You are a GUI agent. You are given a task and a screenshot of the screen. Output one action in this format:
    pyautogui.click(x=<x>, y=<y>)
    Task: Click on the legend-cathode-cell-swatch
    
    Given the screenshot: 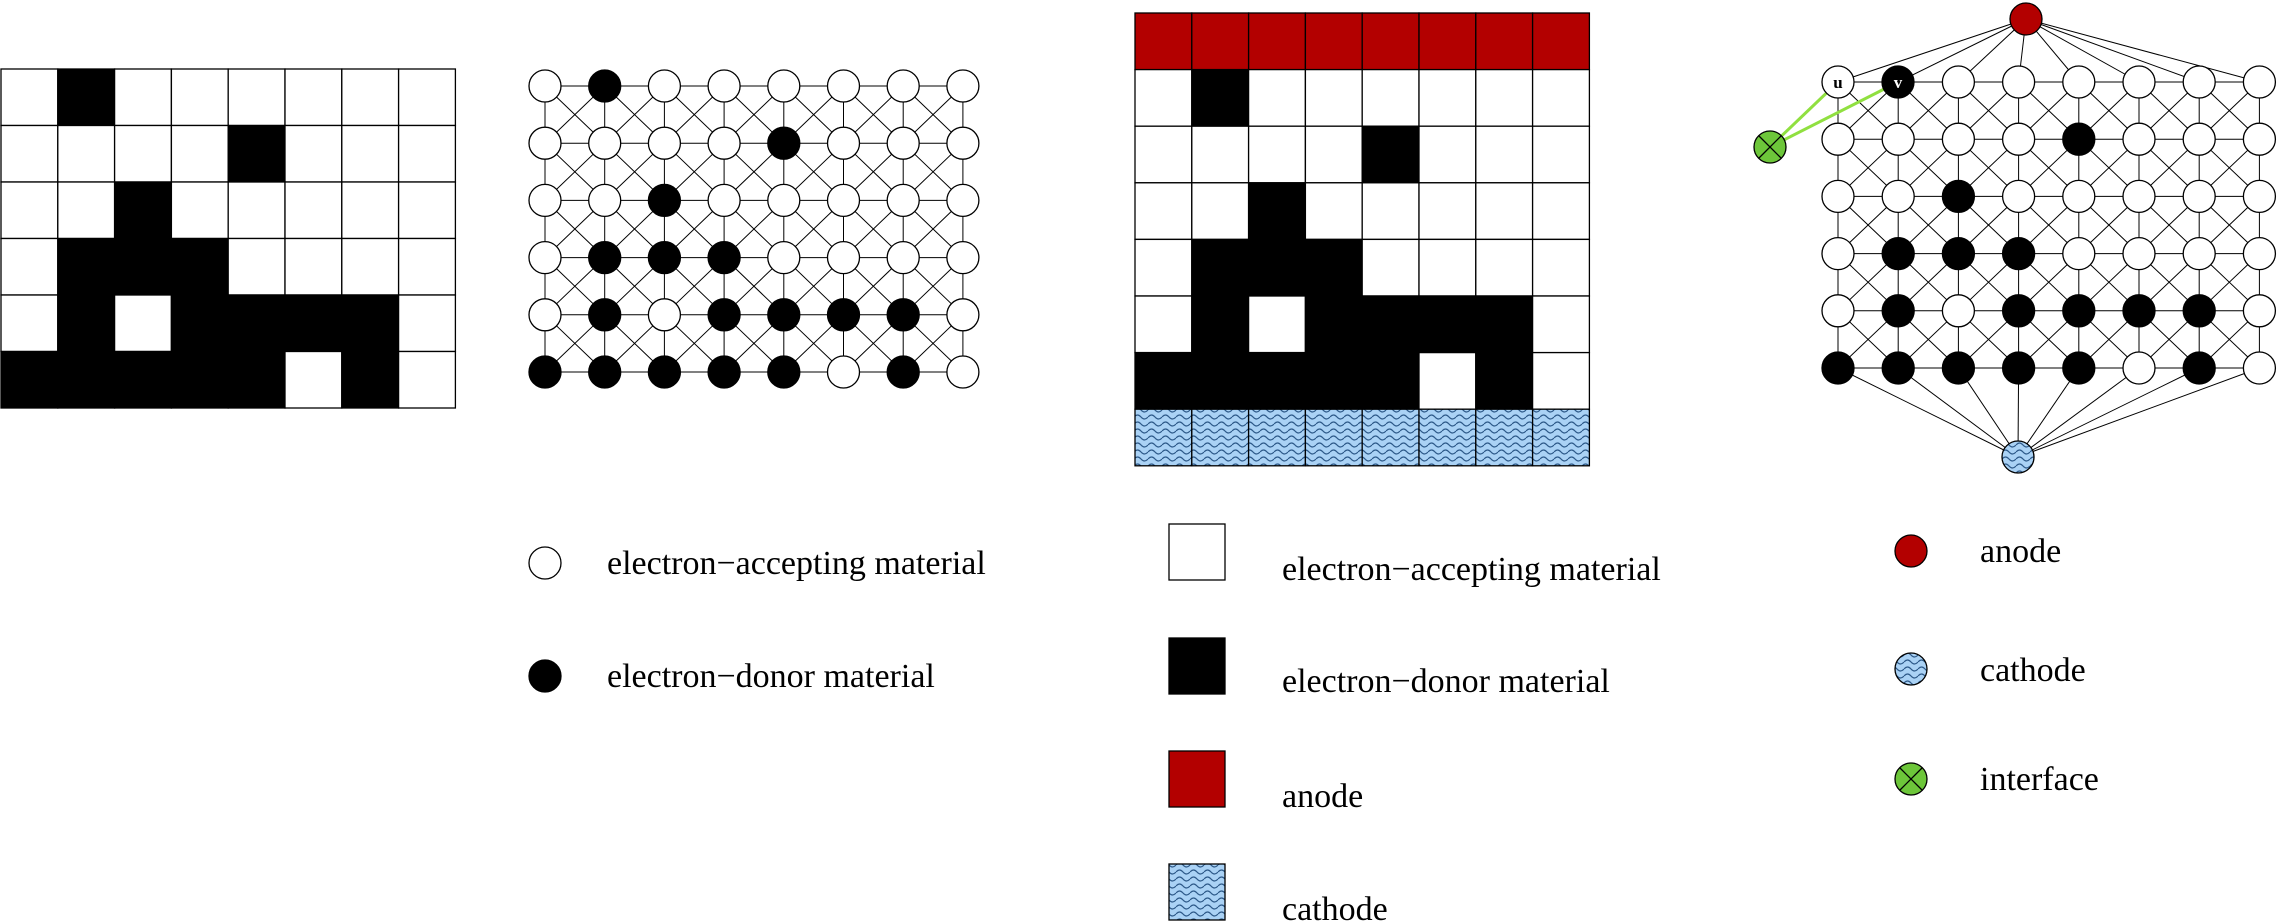 What is the action you would take?
    pyautogui.click(x=1197, y=892)
    